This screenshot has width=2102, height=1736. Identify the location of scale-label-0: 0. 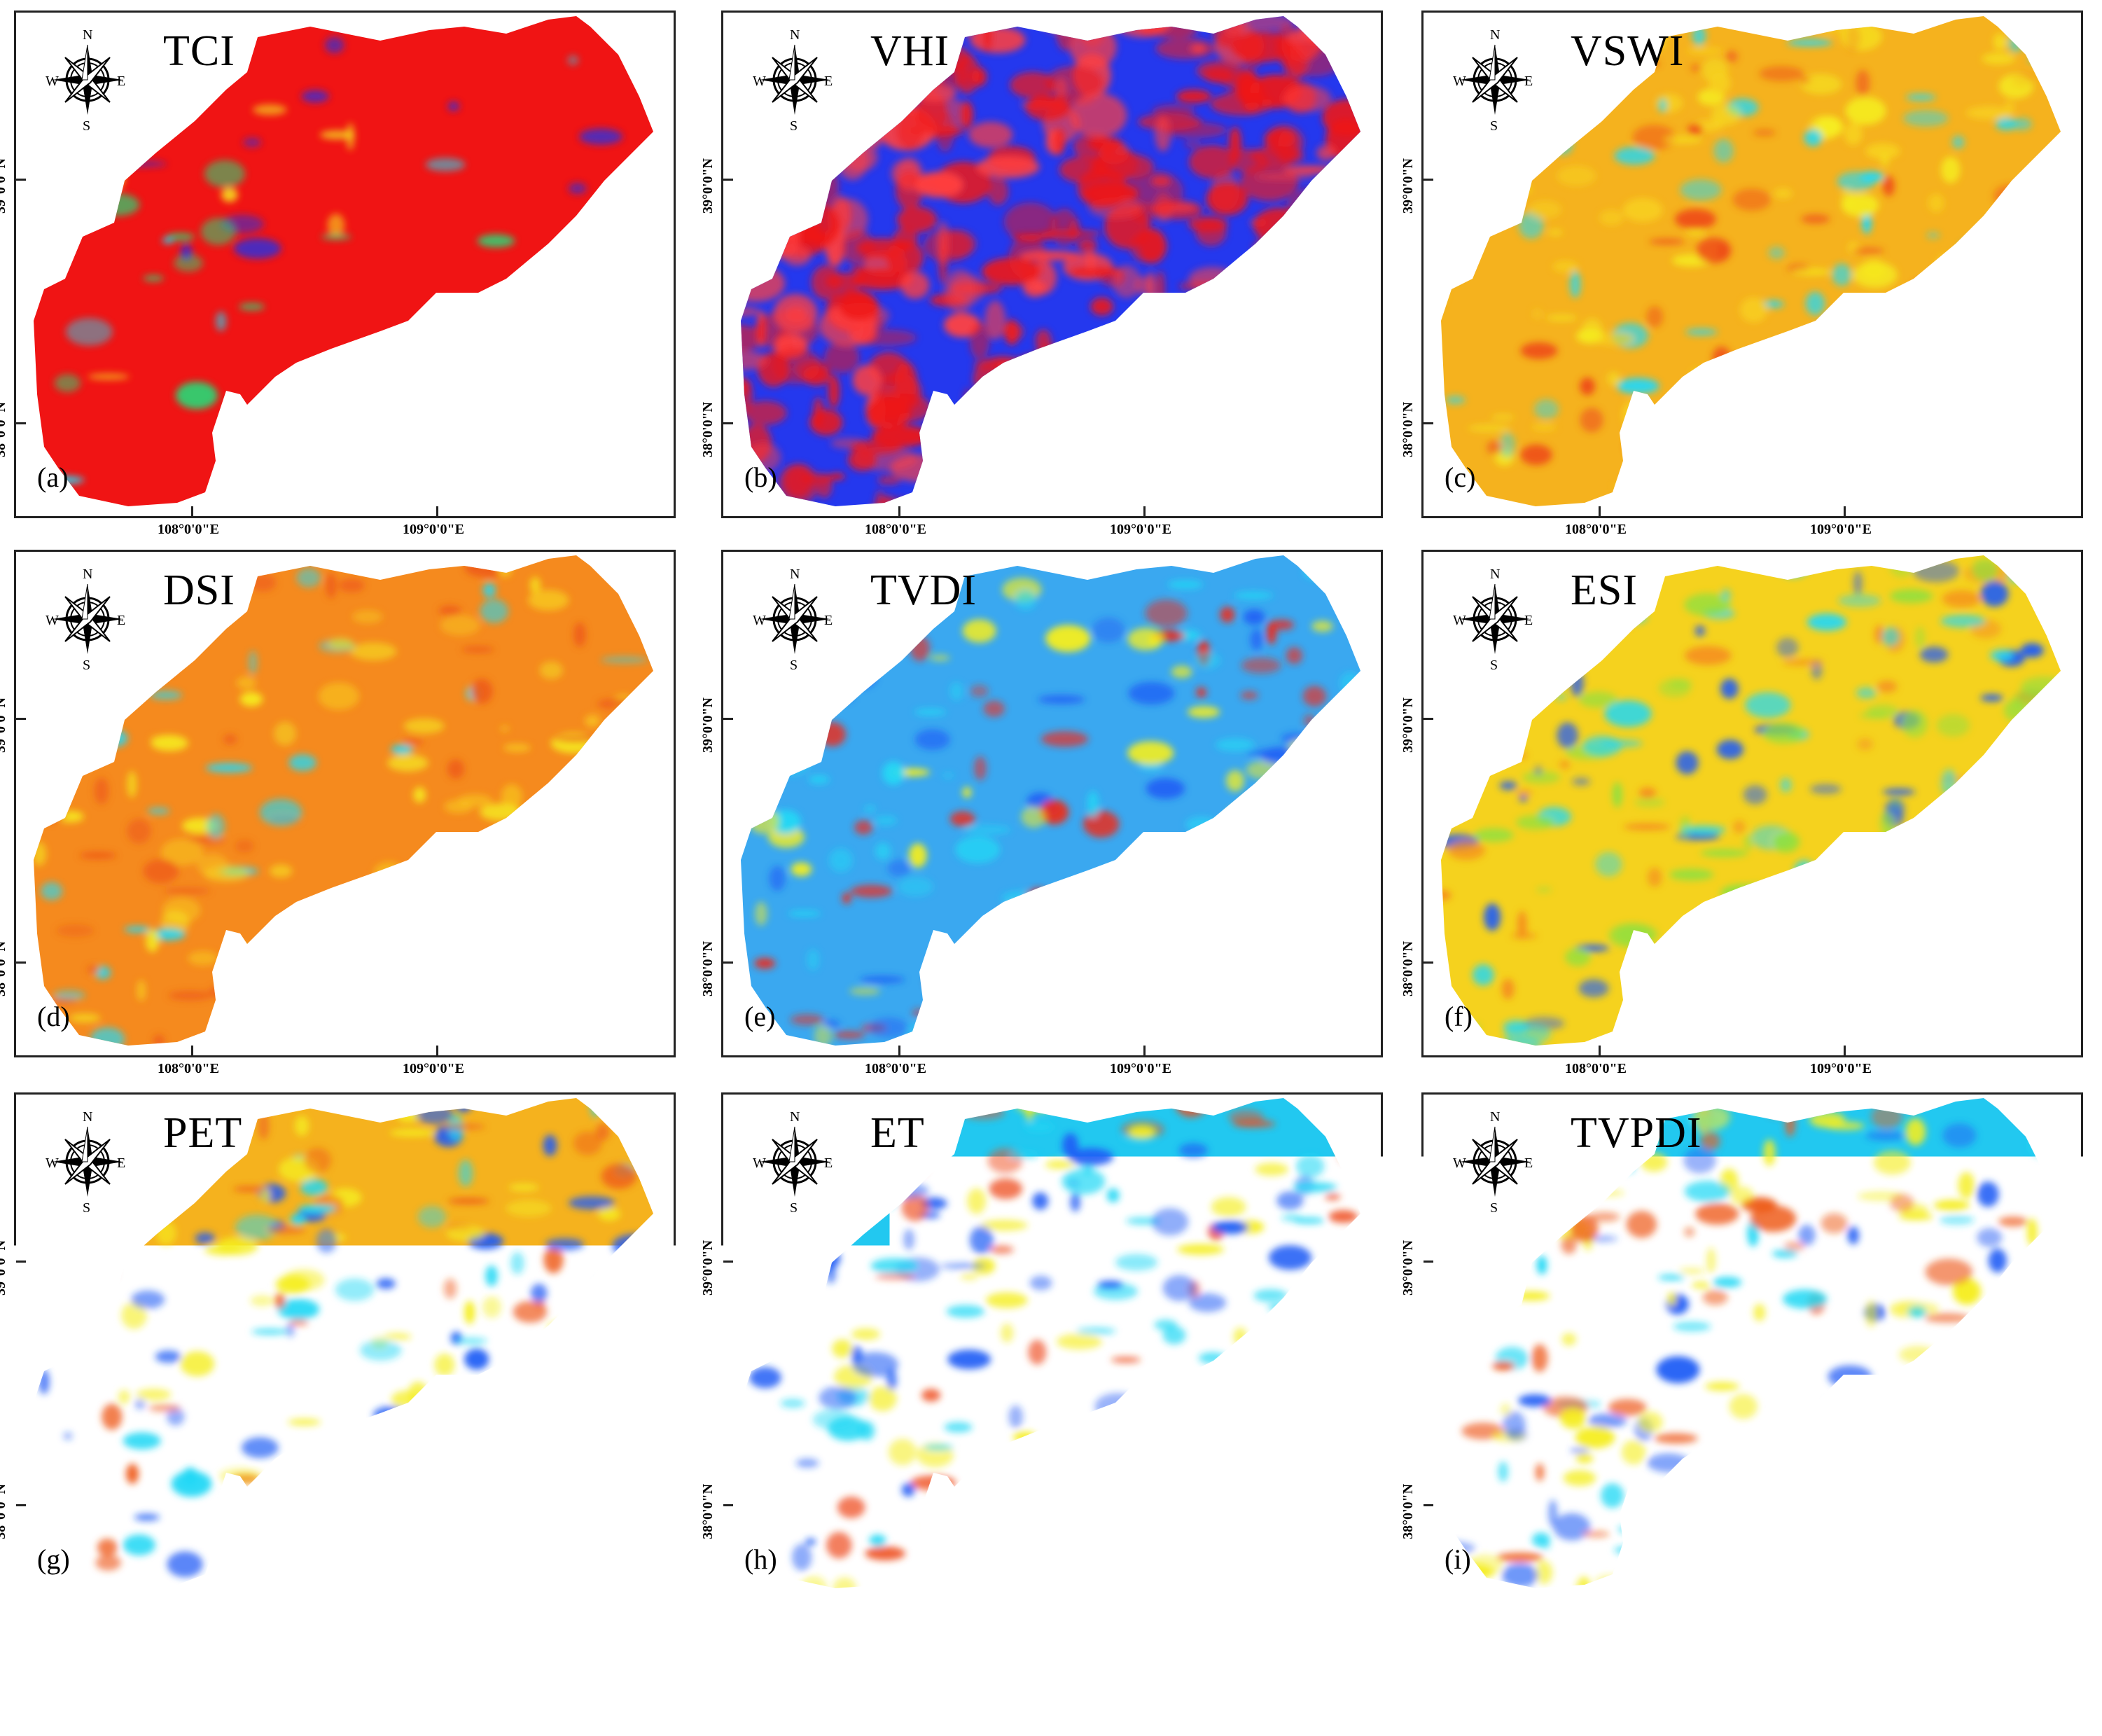
(1879, 1647).